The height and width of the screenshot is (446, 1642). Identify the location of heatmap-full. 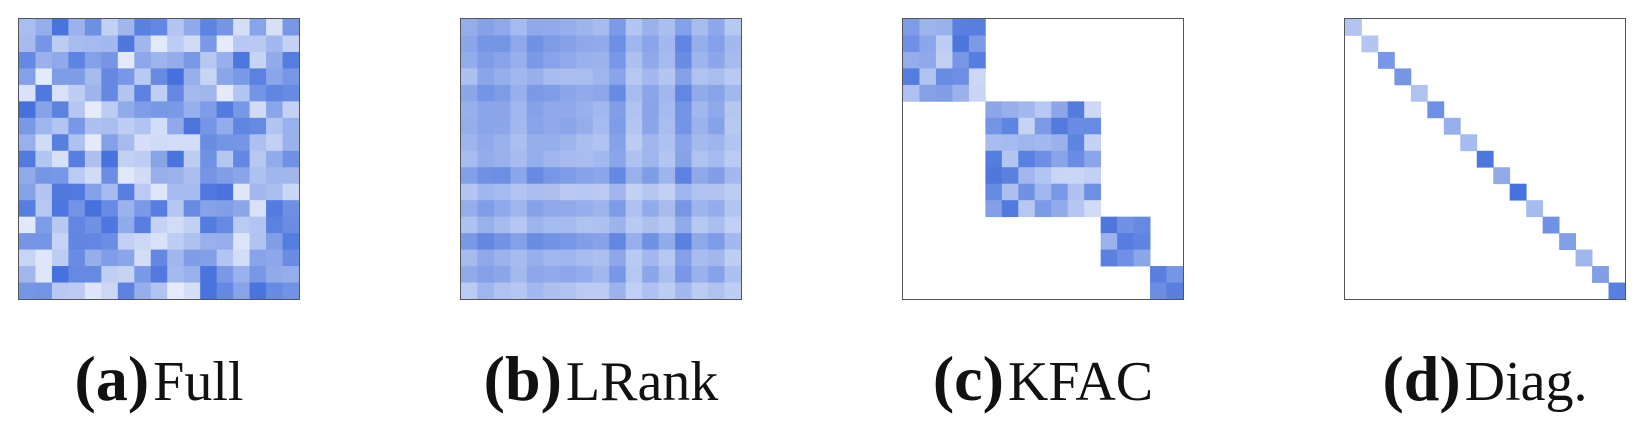
(159, 159).